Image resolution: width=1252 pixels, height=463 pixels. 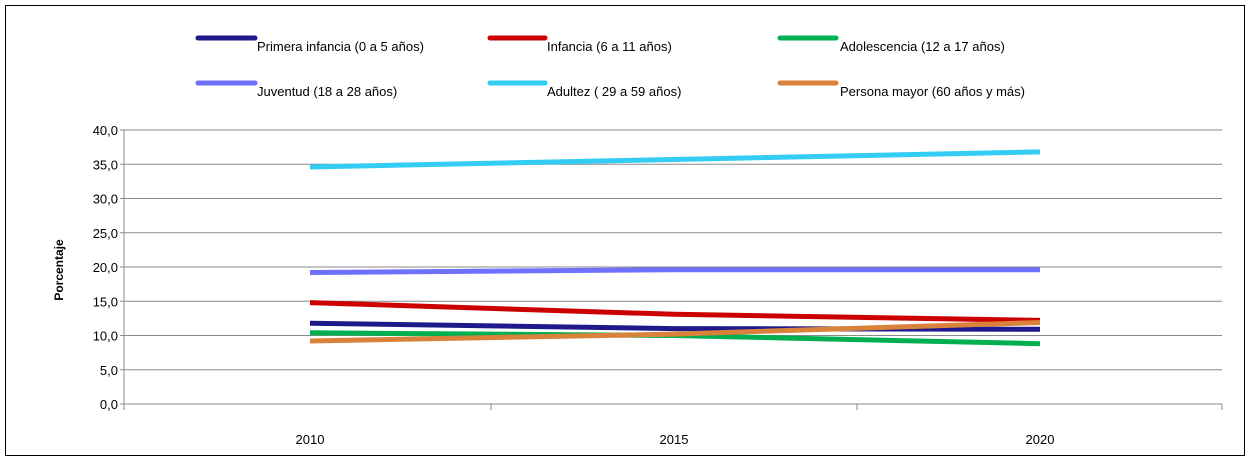 What do you see at coordinates (609, 46) in the screenshot?
I see `legend-label: Infancia (6 a 11 años)` at bounding box center [609, 46].